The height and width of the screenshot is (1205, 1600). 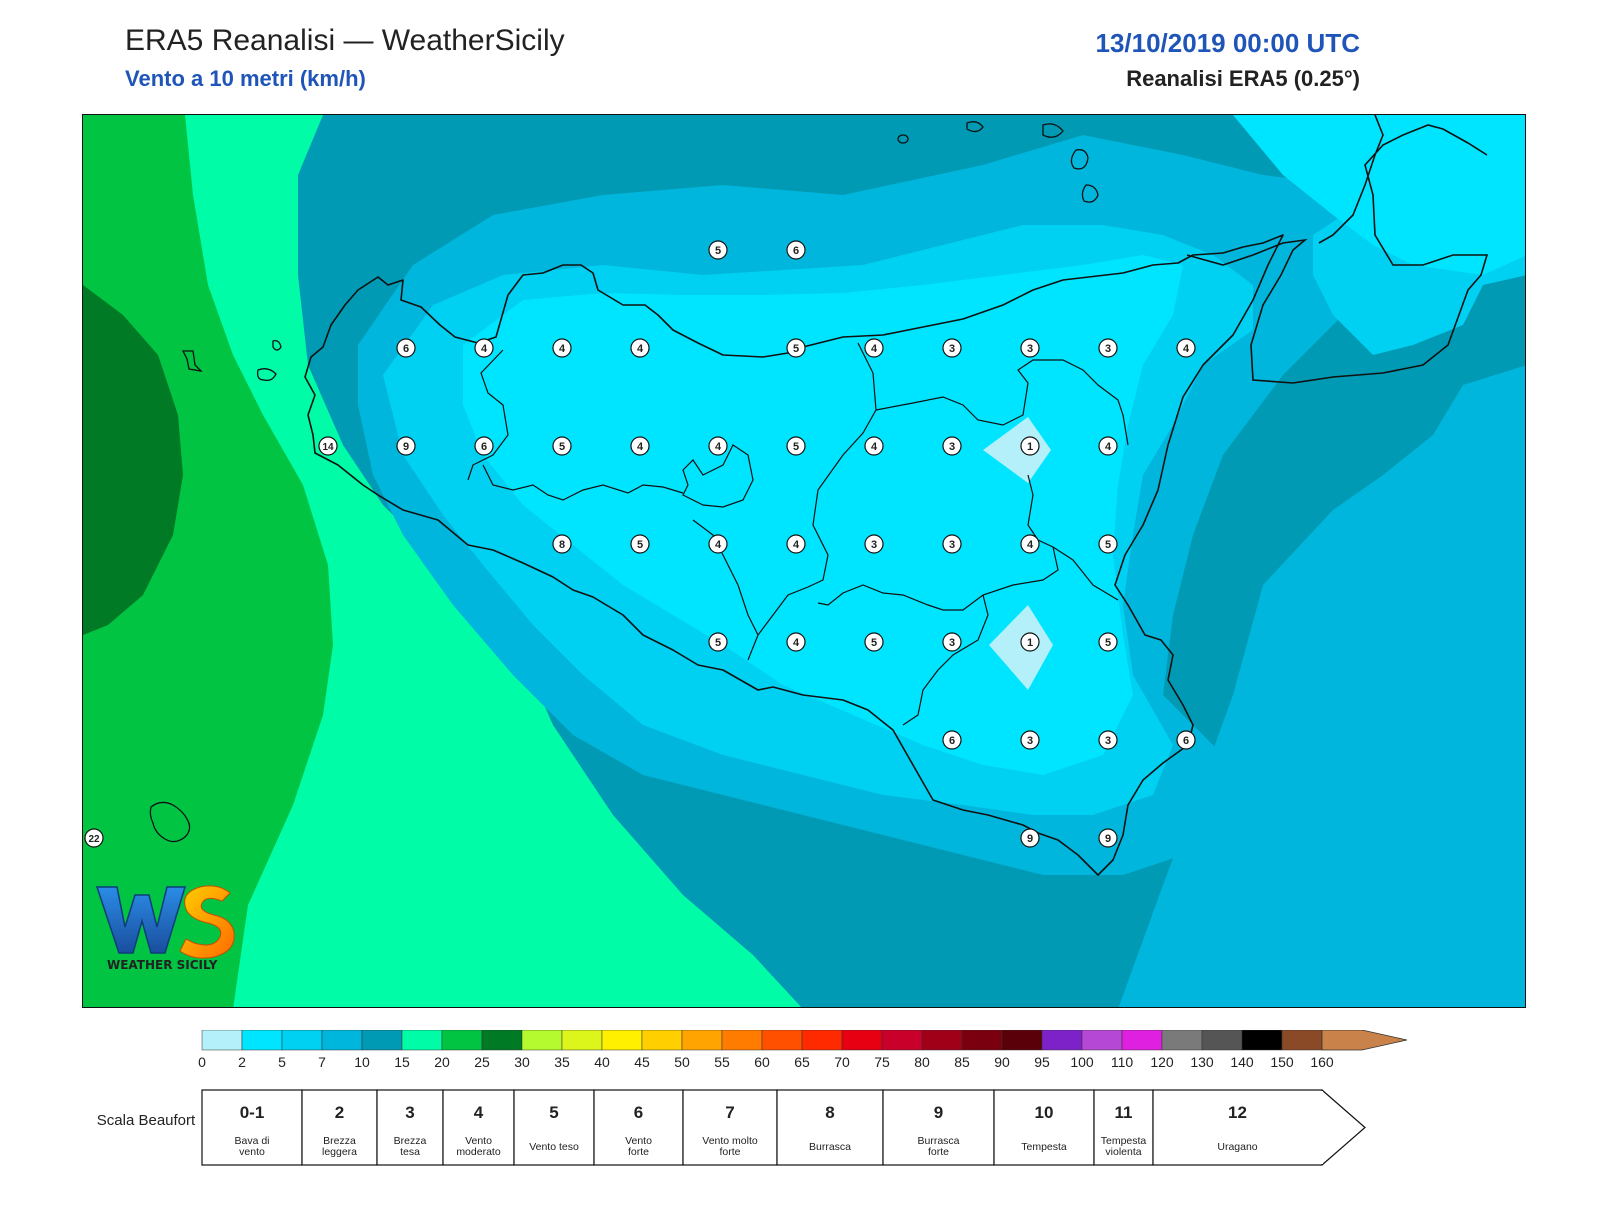 I want to click on wind-marker-value: 22, so click(x=94, y=839).